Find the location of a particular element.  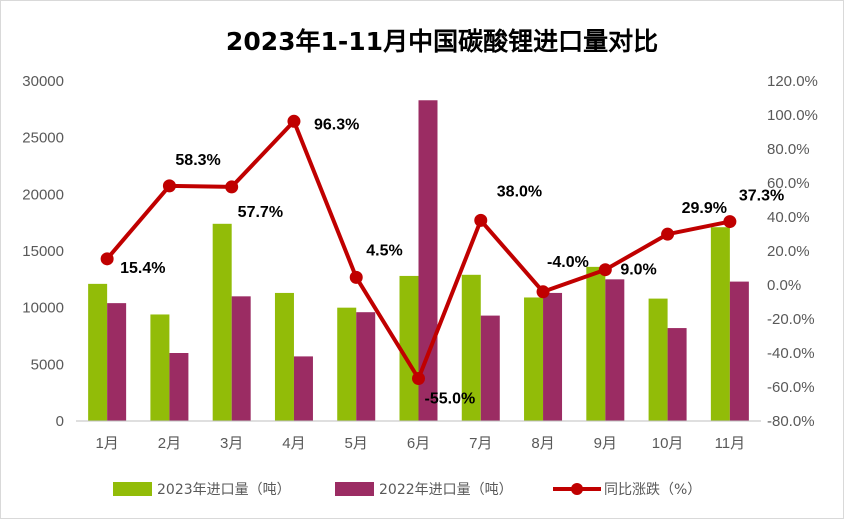

y-right-tick-label: 40.0% is located at coordinates (788, 217).